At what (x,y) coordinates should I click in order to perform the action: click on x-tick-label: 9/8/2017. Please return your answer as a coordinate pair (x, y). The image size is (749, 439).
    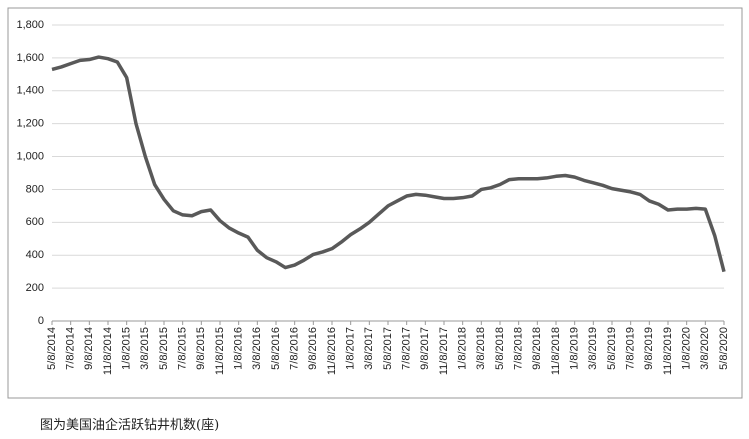
    Looking at the image, I should click on (425, 348).